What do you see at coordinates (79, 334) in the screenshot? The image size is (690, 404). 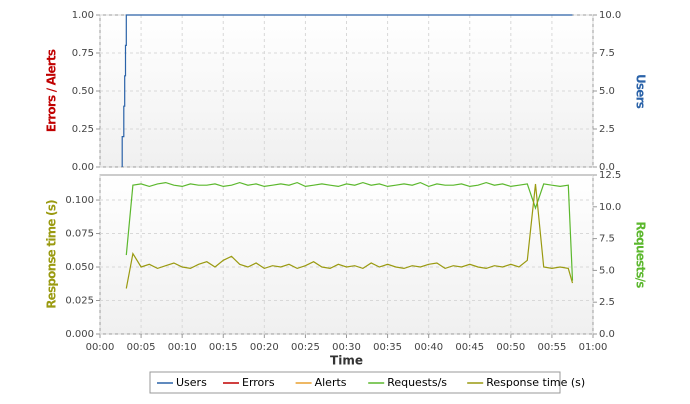 I see `y-tick-label: 0.000` at bounding box center [79, 334].